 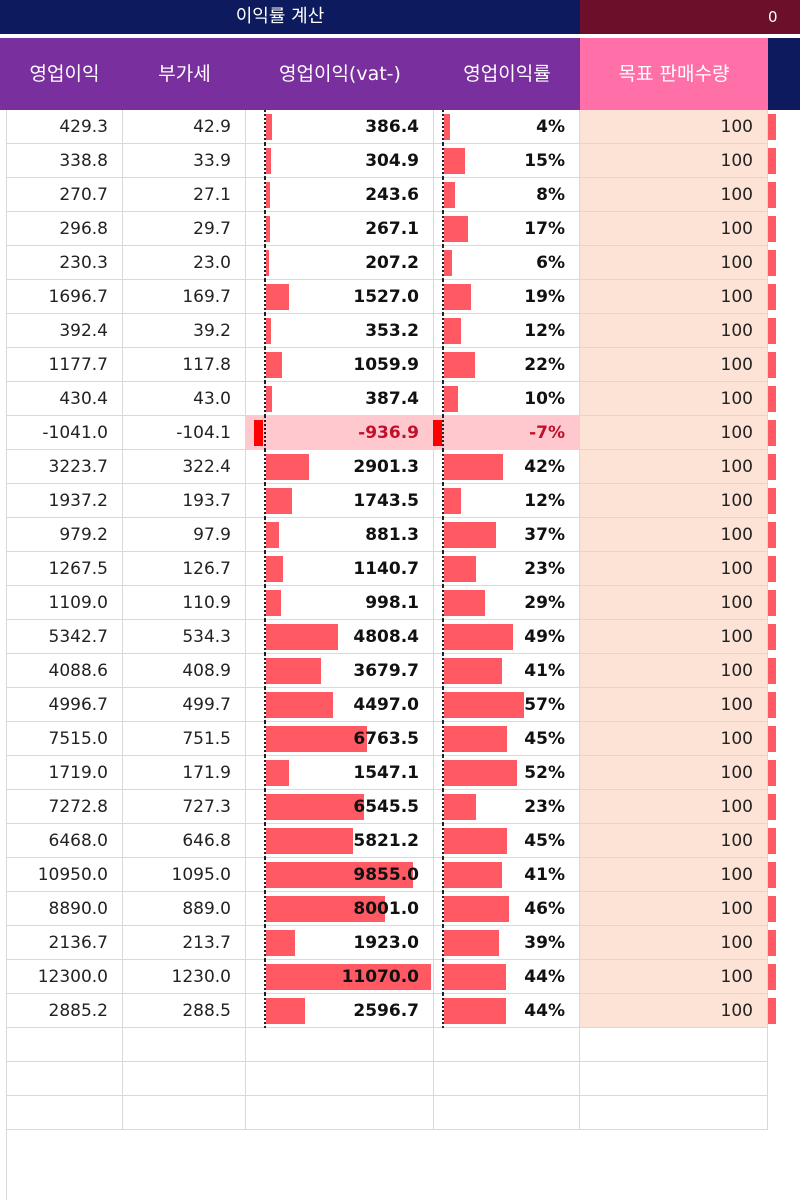 I want to click on cell-operating-profit-net: 2596.7, so click(x=340, y=1011).